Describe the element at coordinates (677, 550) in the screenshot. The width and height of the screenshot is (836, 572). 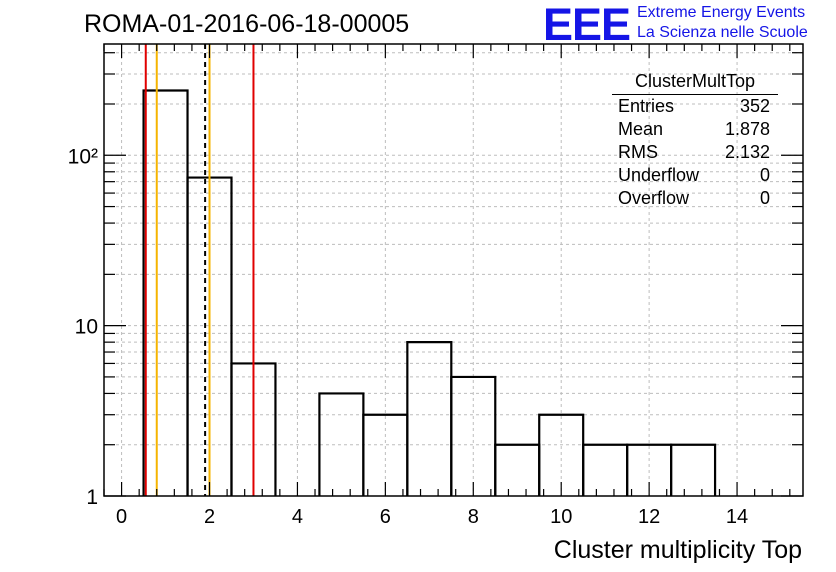
I see `x-axis-label: Cluster multiplicity Top` at that location.